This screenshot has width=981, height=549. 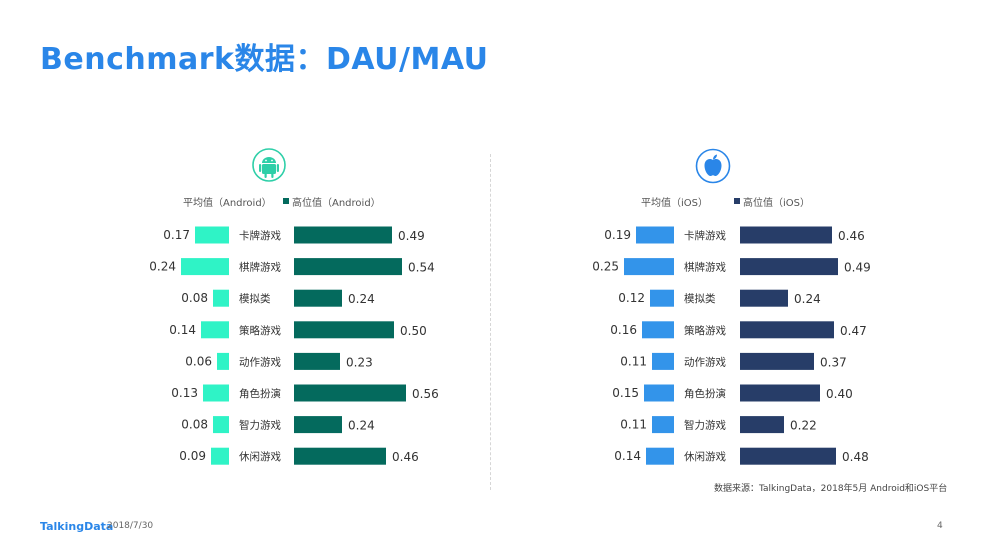 I want to click on ios-top-label: 0.37, so click(x=833, y=362).